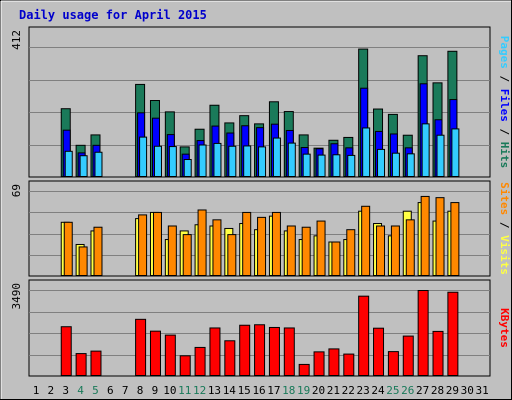 This screenshot has height=400, width=512. What do you see at coordinates (125, 390) in the screenshot?
I see `x-tick-day-7: 7` at bounding box center [125, 390].